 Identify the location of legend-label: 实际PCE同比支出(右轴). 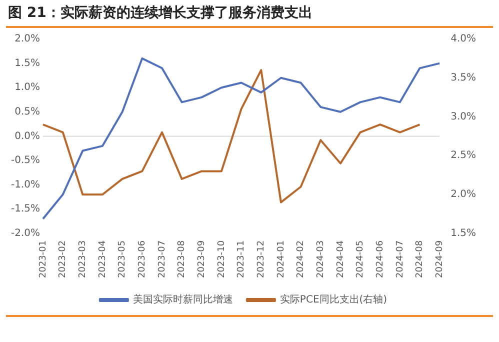
(334, 300).